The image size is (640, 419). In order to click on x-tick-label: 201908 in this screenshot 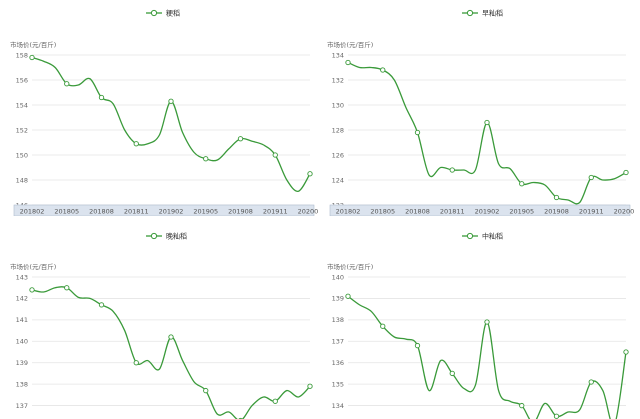, I will do `click(556, 211)`.